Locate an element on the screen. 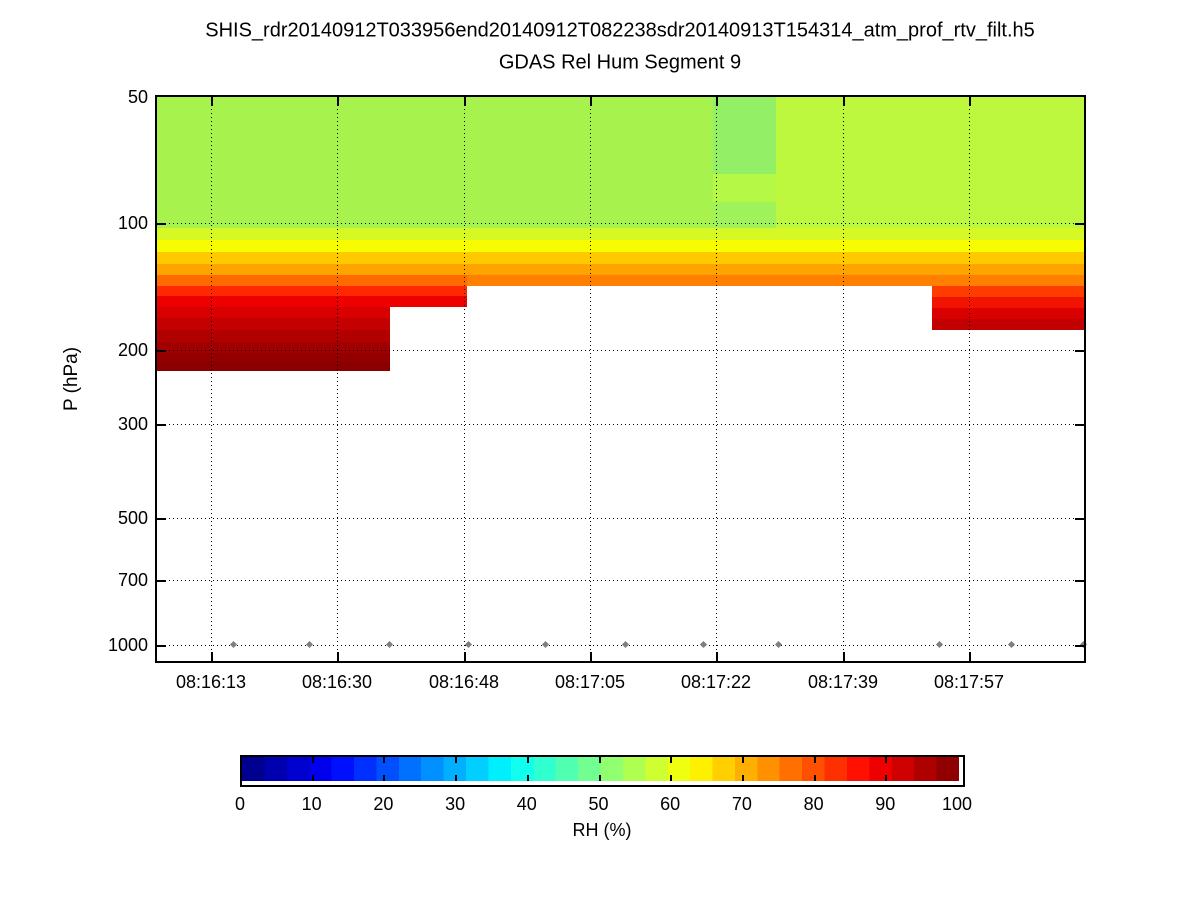 This screenshot has height=900, width=1200. x-tick-label: 08:17:39 is located at coordinates (843, 682).